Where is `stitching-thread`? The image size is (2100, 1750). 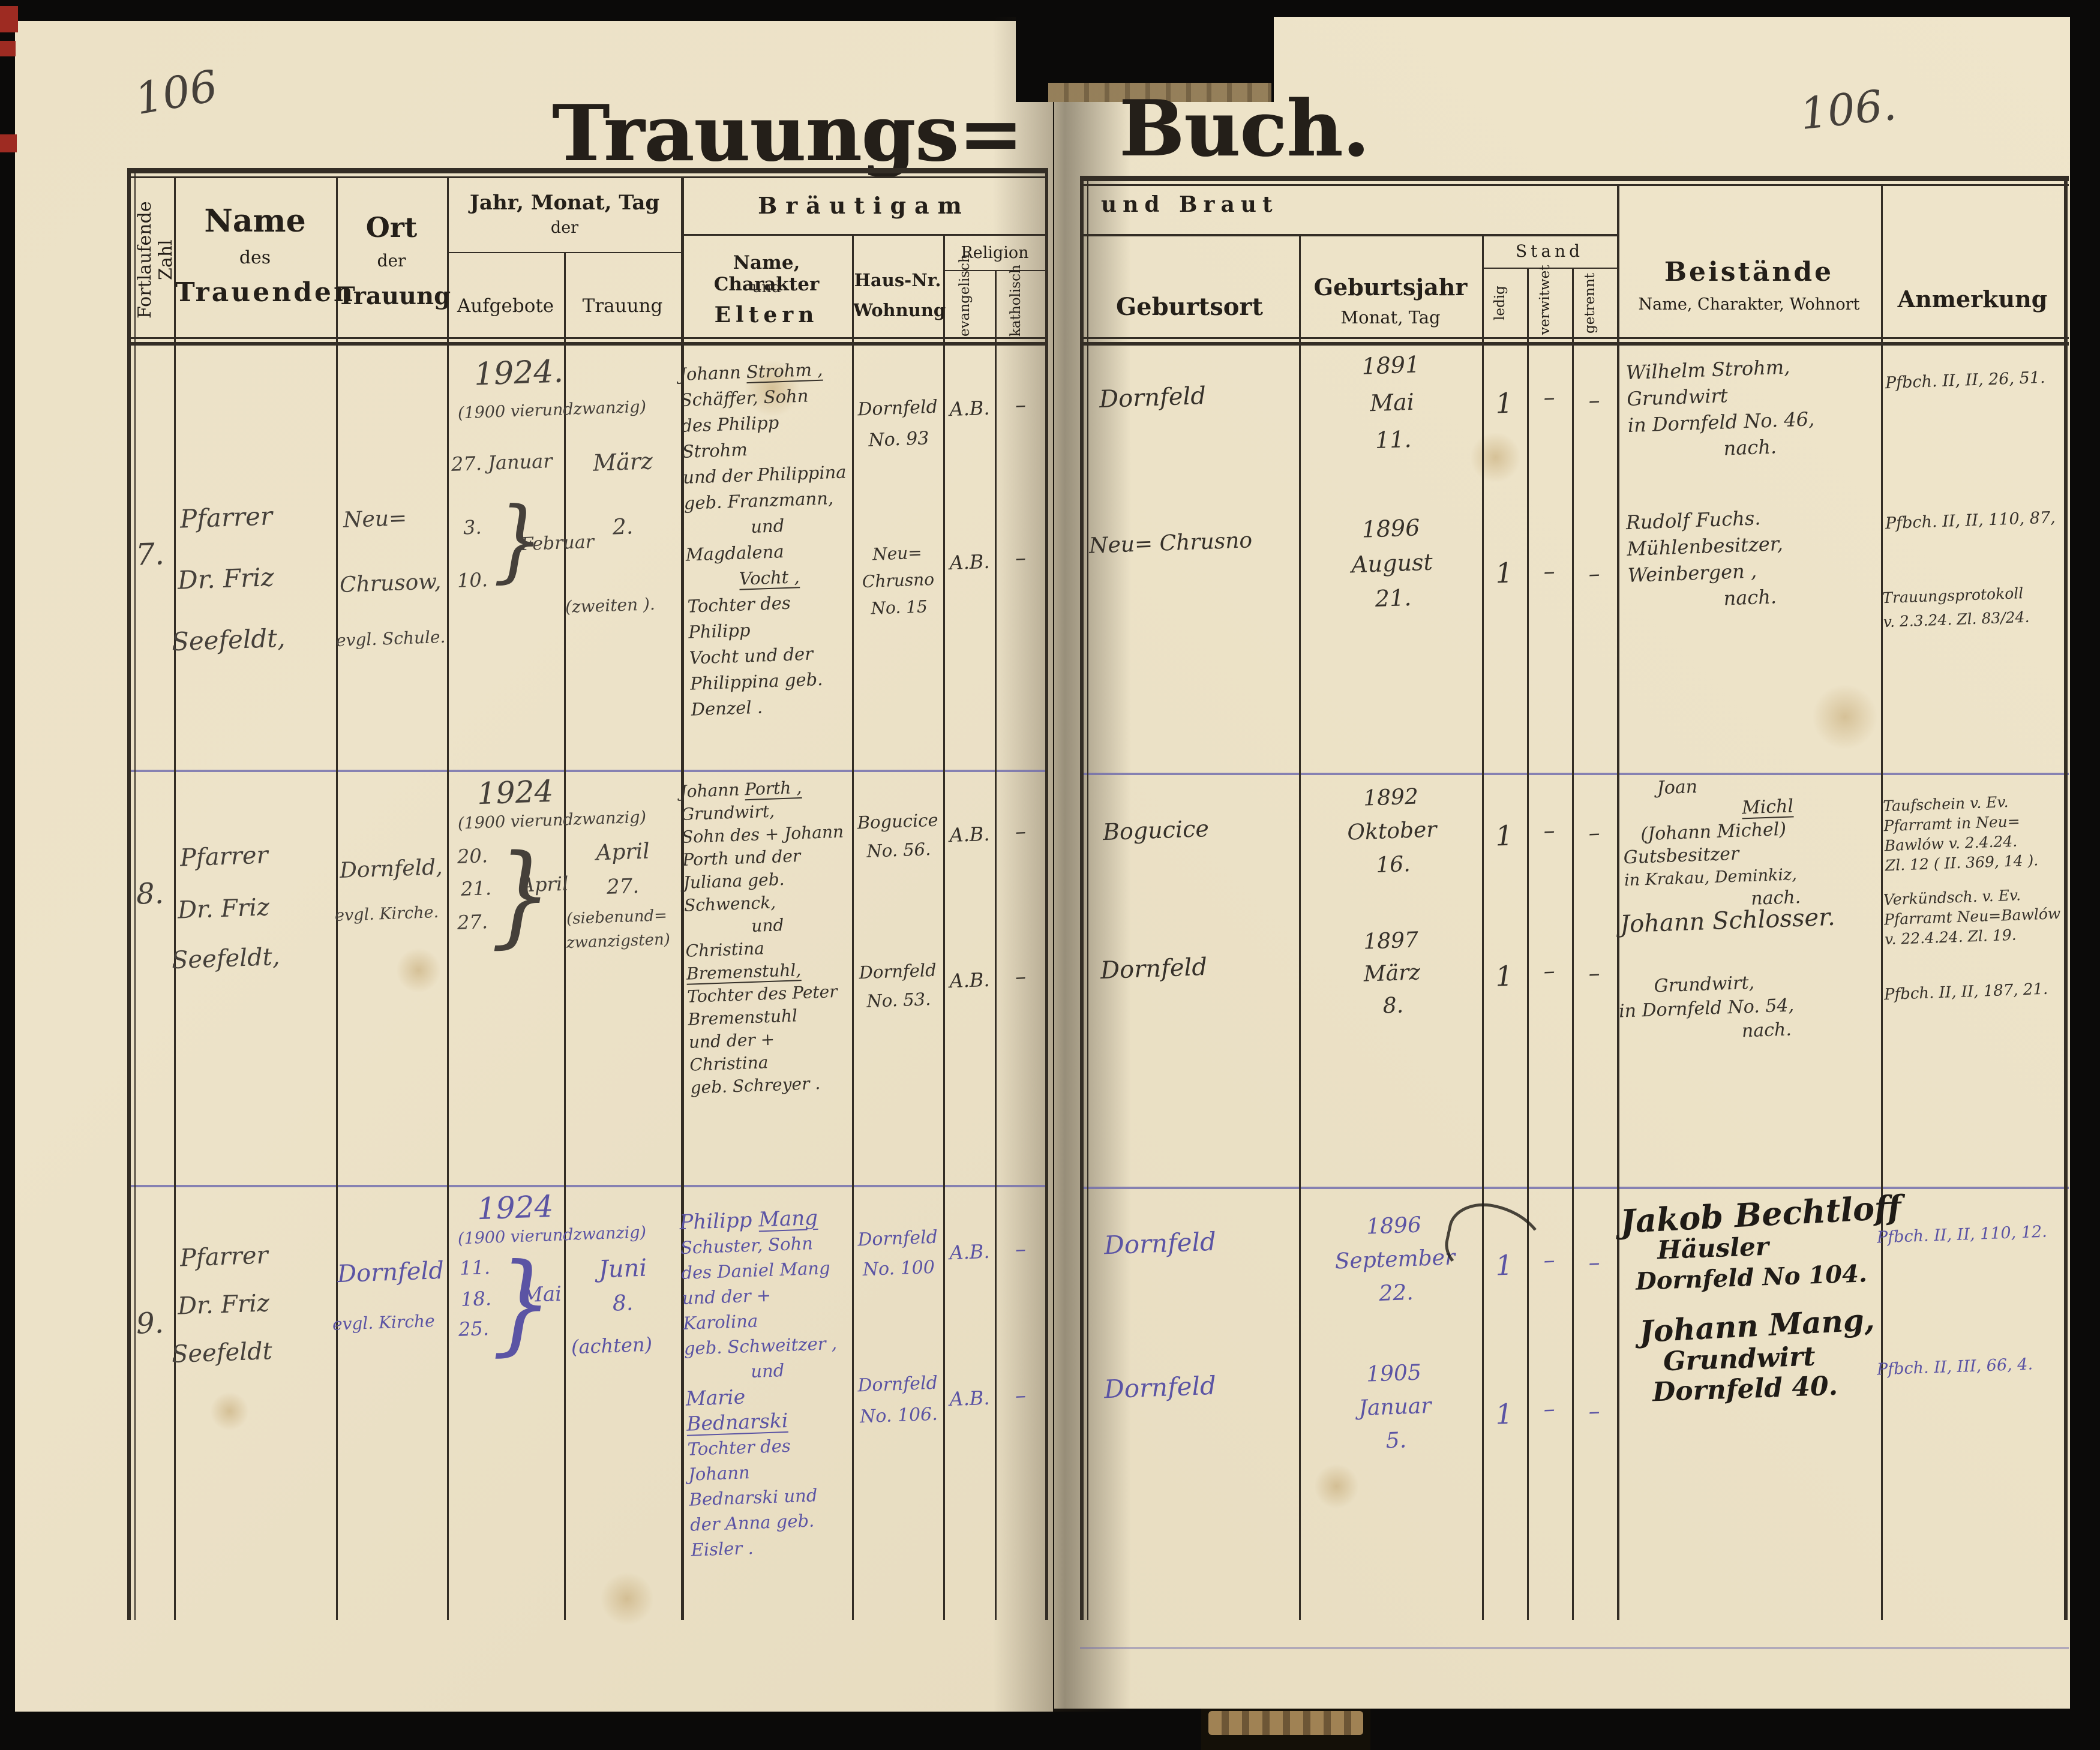
stitching-thread is located at coordinates (1285, 1723).